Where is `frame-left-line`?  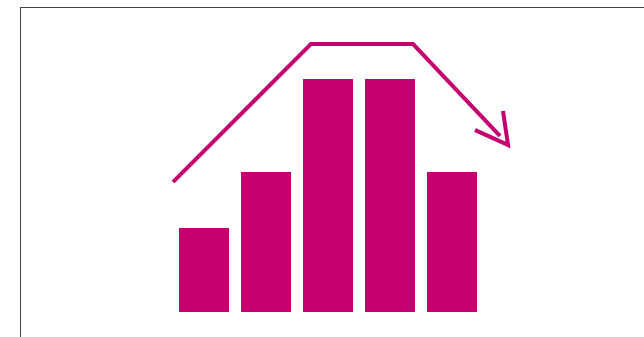
frame-left-line is located at coordinates (20, 172).